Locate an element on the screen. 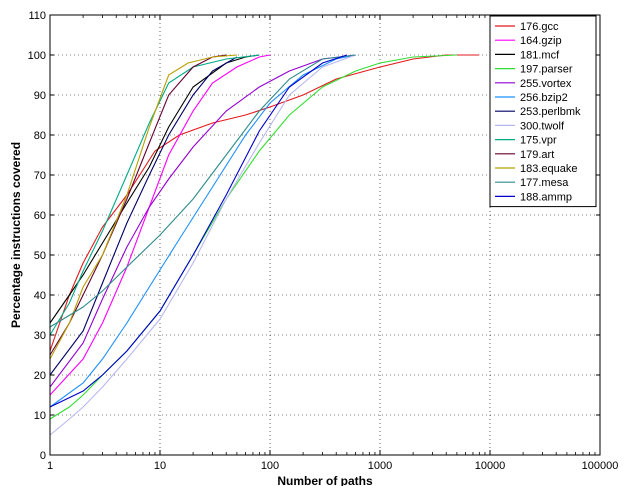 The width and height of the screenshot is (634, 486). y-tick-label: 0 is located at coordinates (43, 456).